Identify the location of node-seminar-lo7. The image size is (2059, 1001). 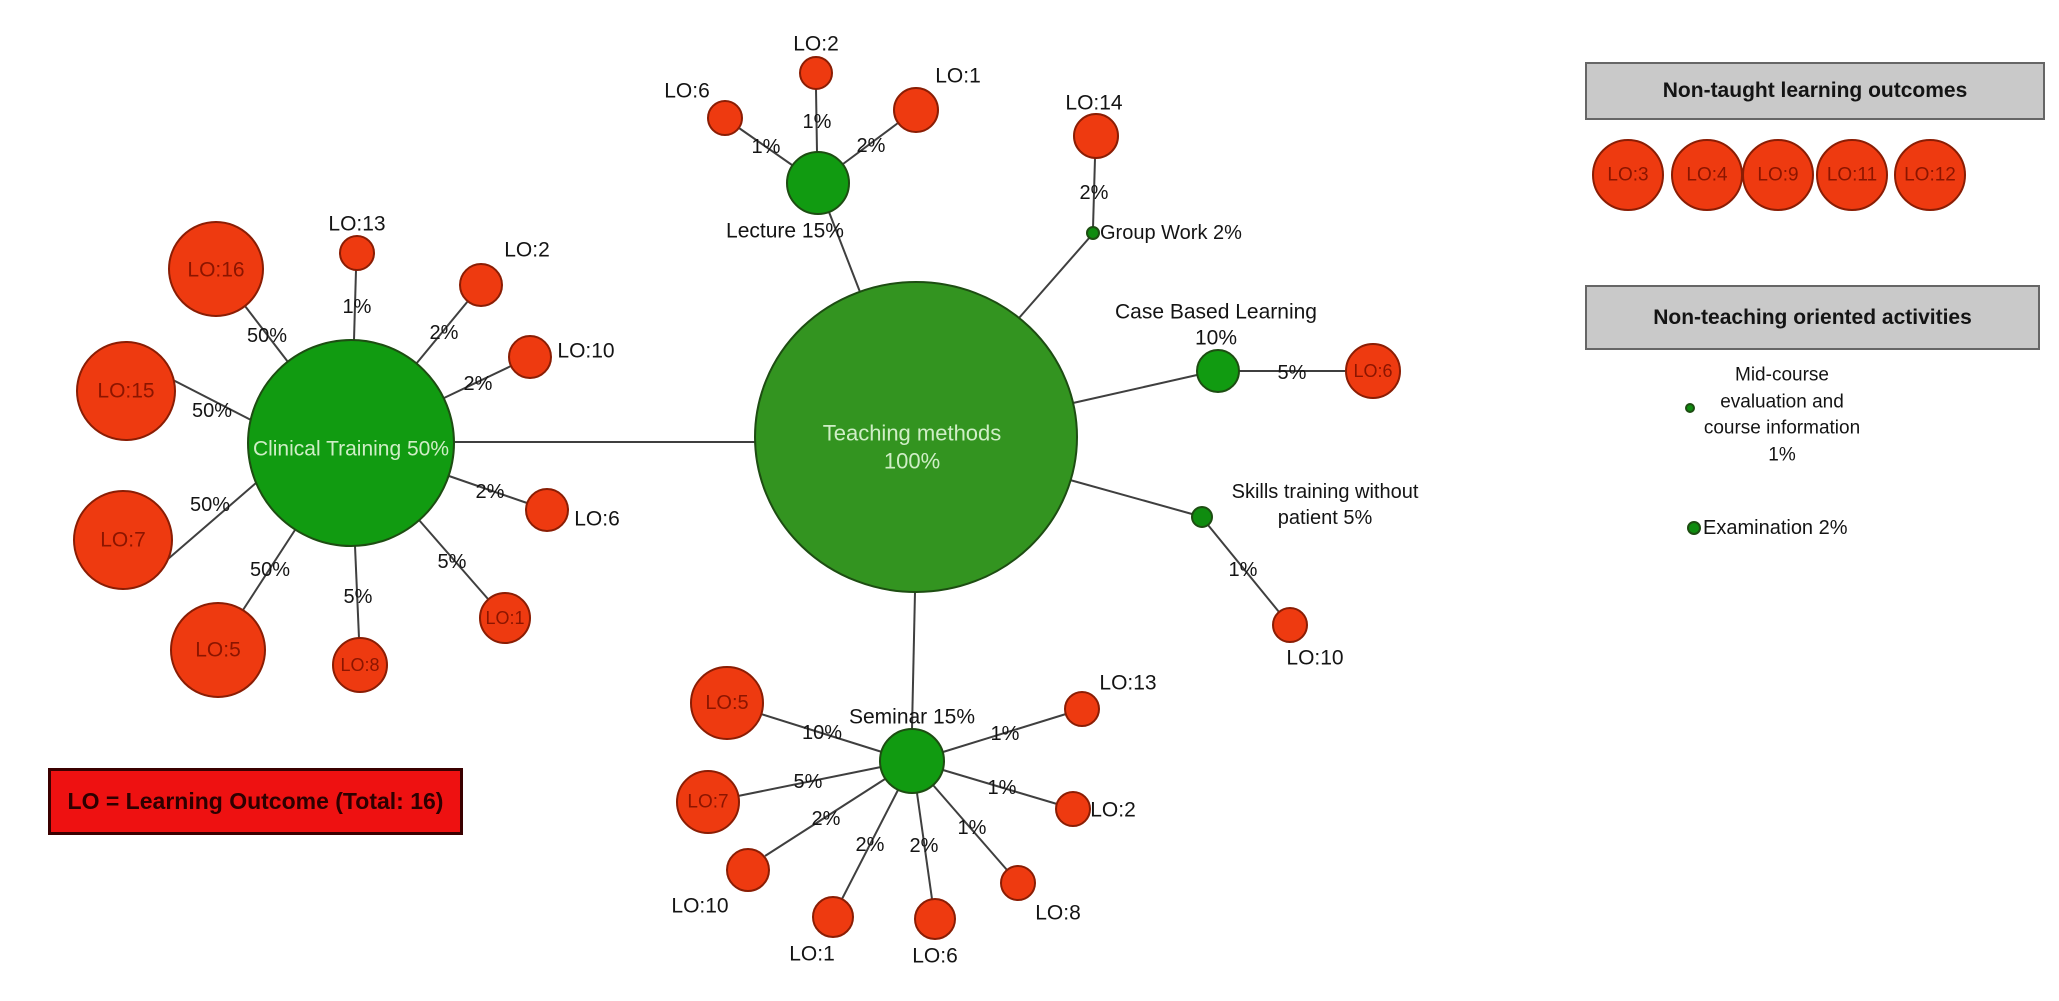
(708, 802).